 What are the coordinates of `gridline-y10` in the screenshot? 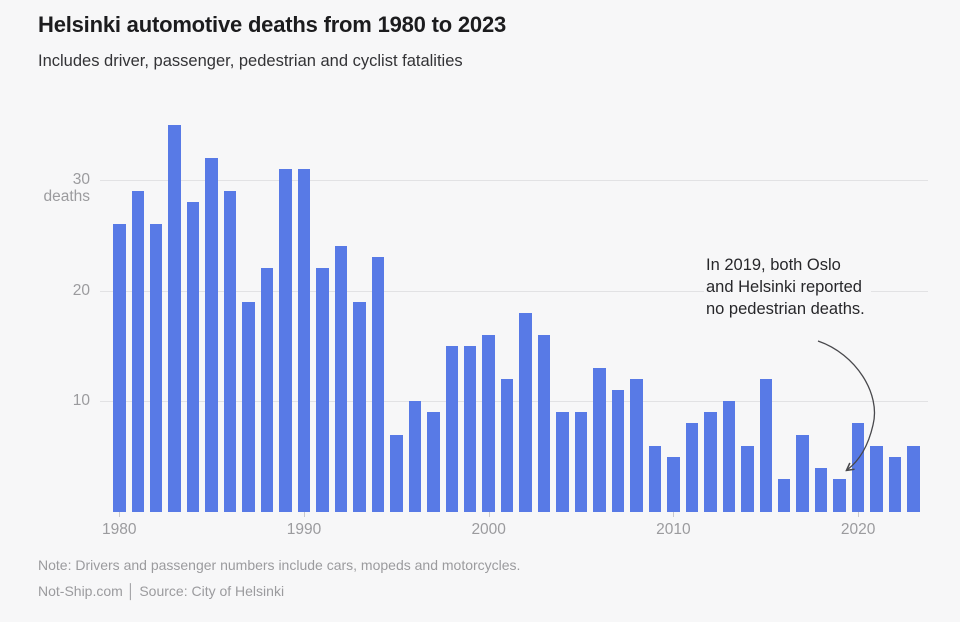 It's located at (514, 402).